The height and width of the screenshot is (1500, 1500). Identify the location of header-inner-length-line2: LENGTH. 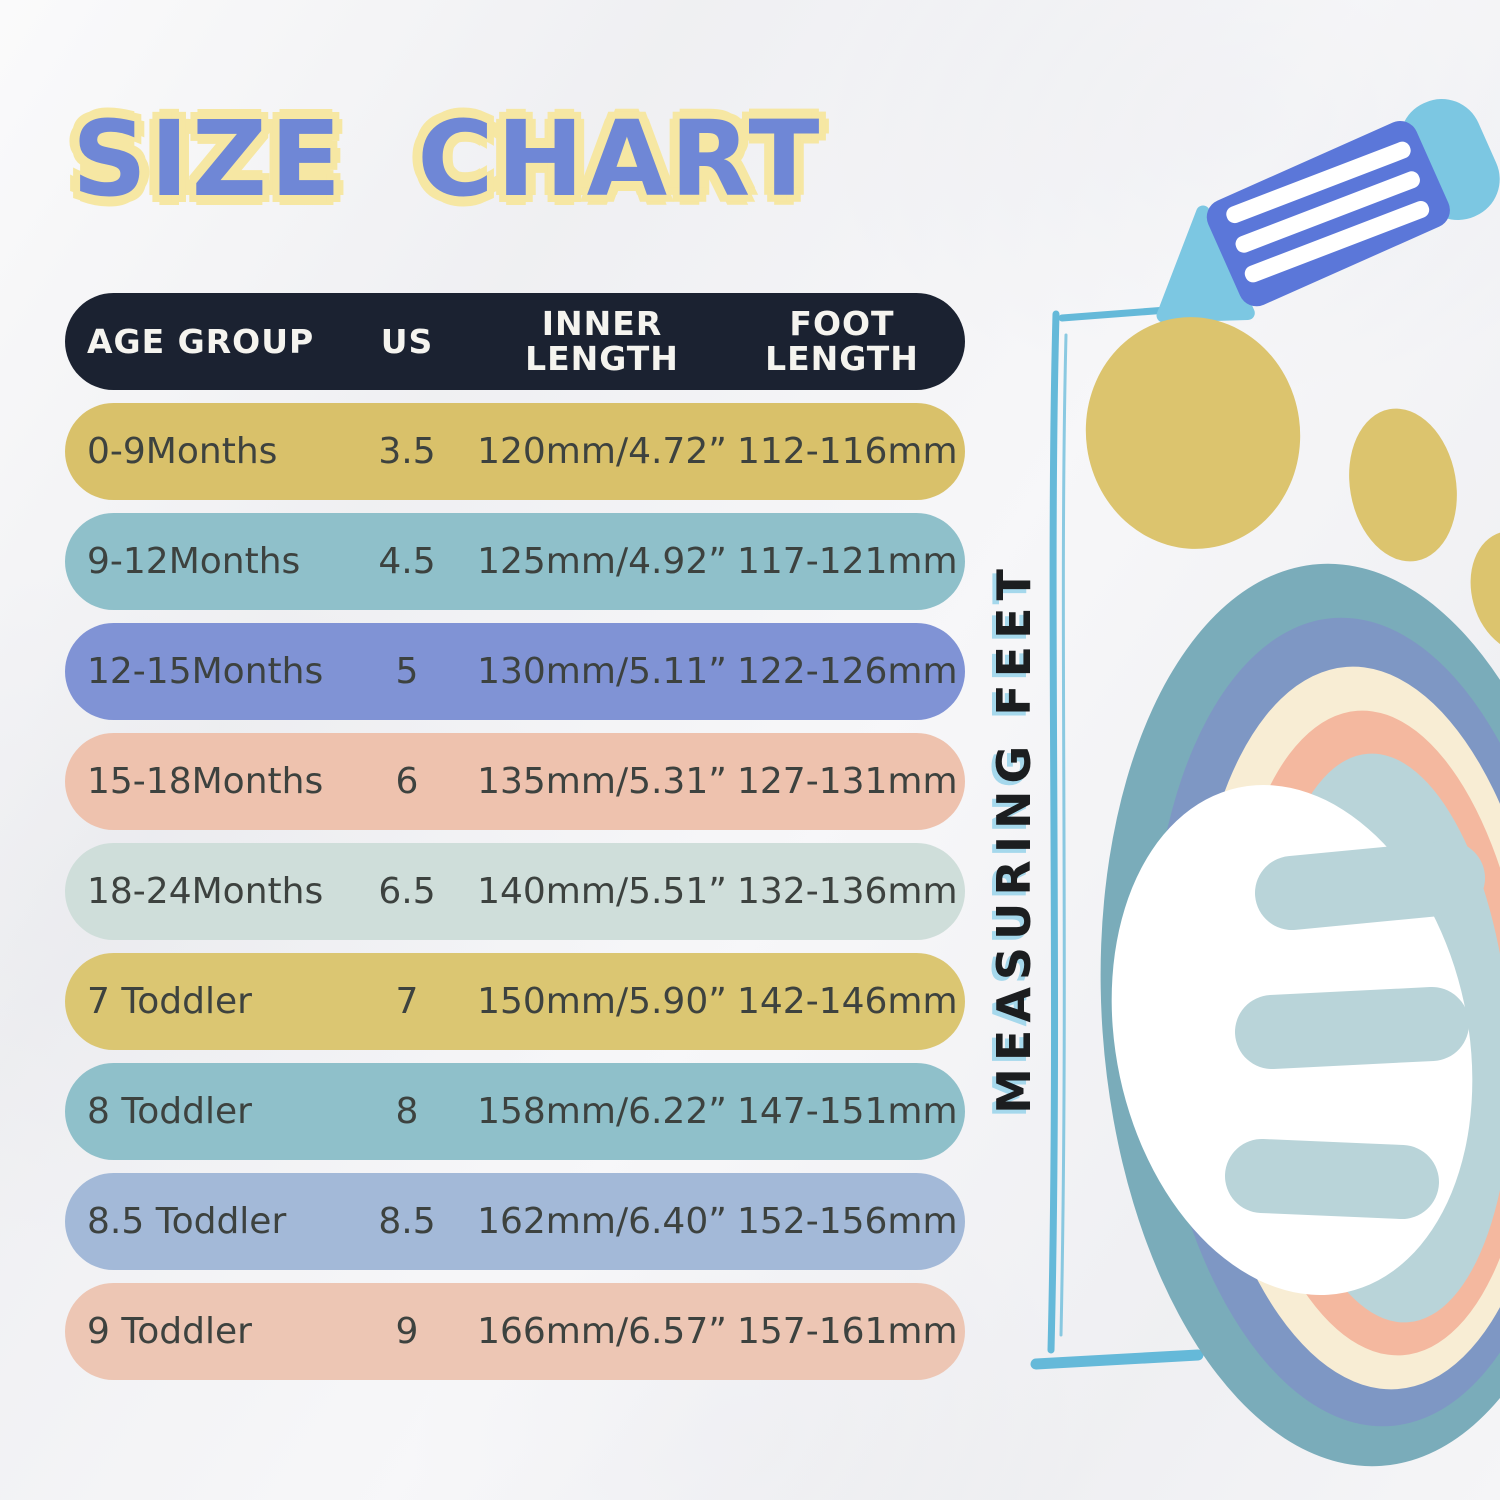
(602, 358).